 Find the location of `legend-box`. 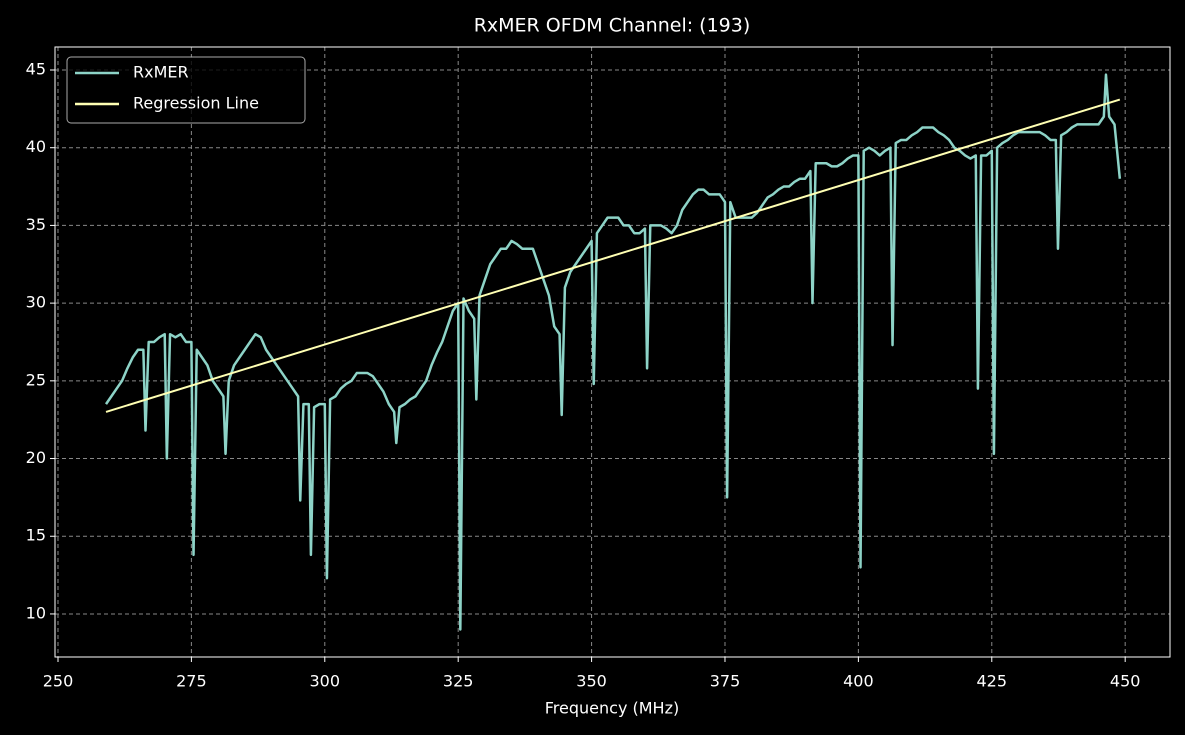

legend-box is located at coordinates (186, 90).